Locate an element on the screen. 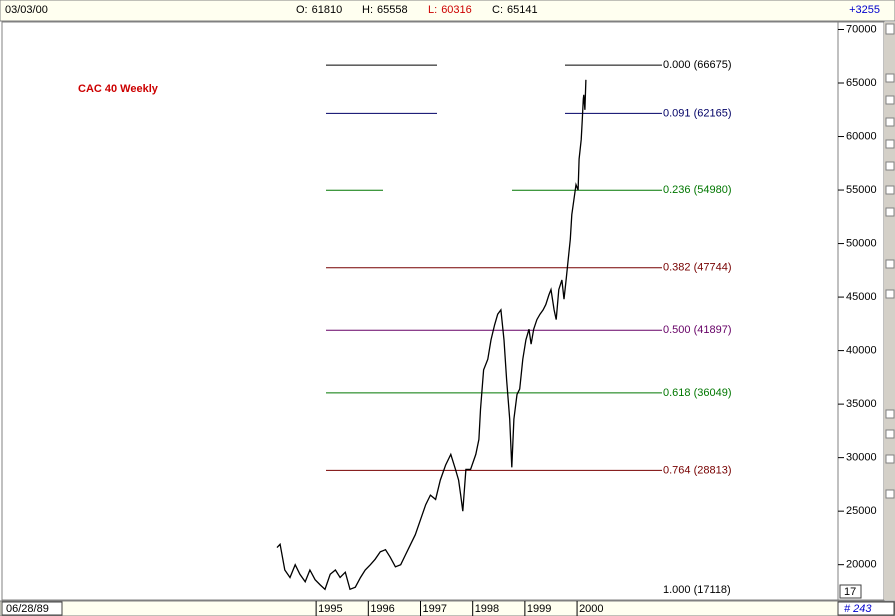  x-tick-label: 1996 is located at coordinates (382, 609).